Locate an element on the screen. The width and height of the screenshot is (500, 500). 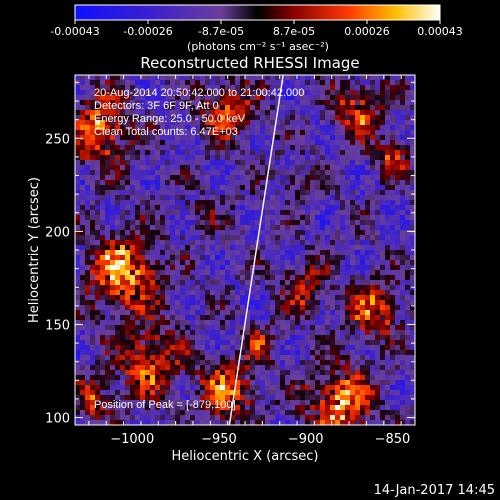
annotation-energy-range: Energy Range: 25.0 - 50.0 keV is located at coordinates (170, 119).